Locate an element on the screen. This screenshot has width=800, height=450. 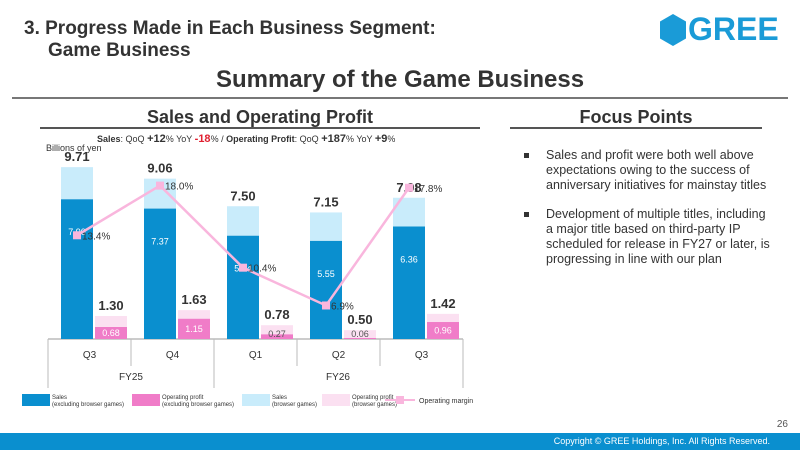
kpi-op-yoy: +9 is located at coordinates (381, 139).